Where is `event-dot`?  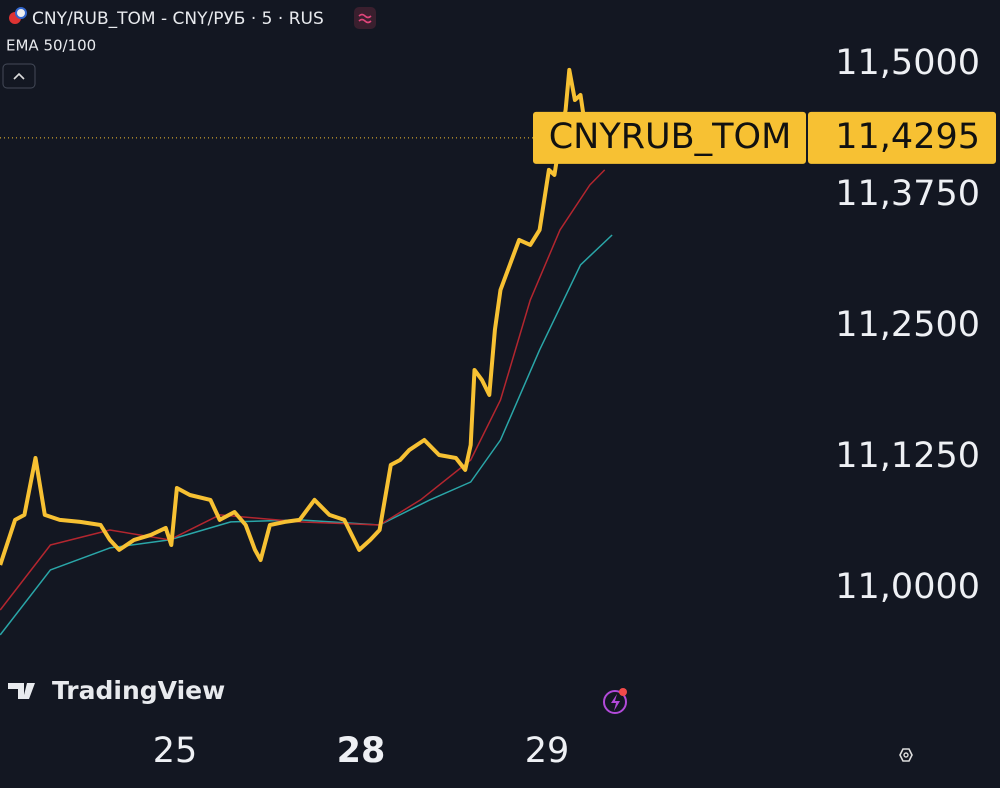
event-dot is located at coordinates (623, 692).